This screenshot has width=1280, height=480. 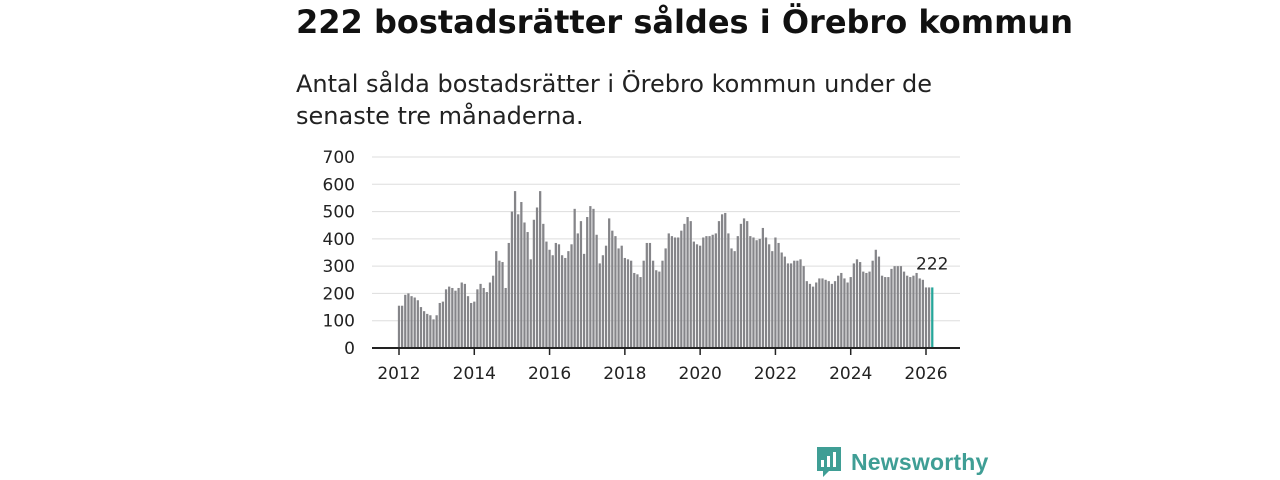 I want to click on chart-title: 222 bostadsrätter såldes i Örebro kommun, so click(x=684, y=22).